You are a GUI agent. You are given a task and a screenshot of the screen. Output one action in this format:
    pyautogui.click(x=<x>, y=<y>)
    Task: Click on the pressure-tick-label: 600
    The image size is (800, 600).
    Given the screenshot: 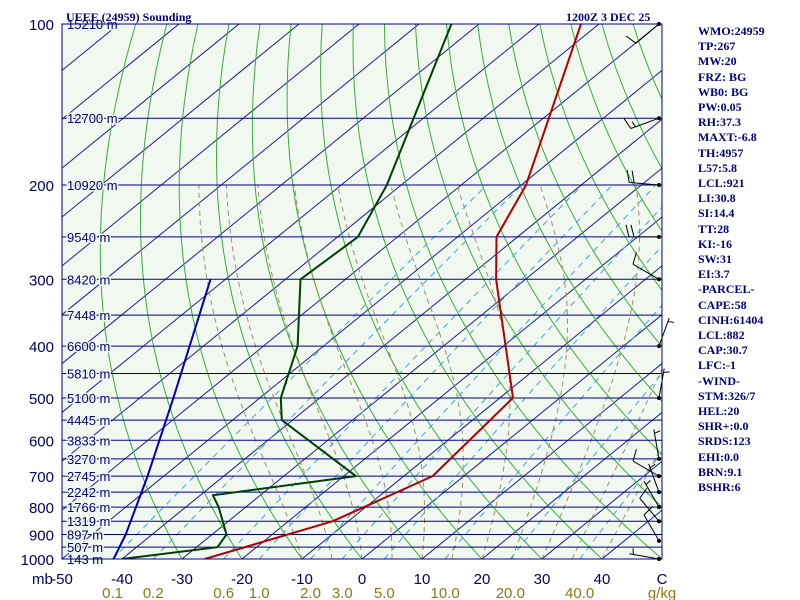 What is the action you would take?
    pyautogui.click(x=41, y=441)
    